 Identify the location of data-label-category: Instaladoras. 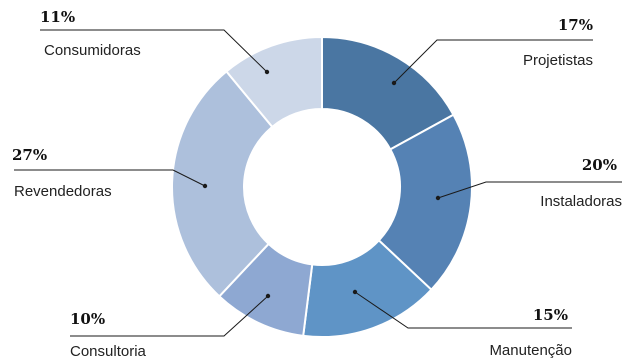
(581, 201).